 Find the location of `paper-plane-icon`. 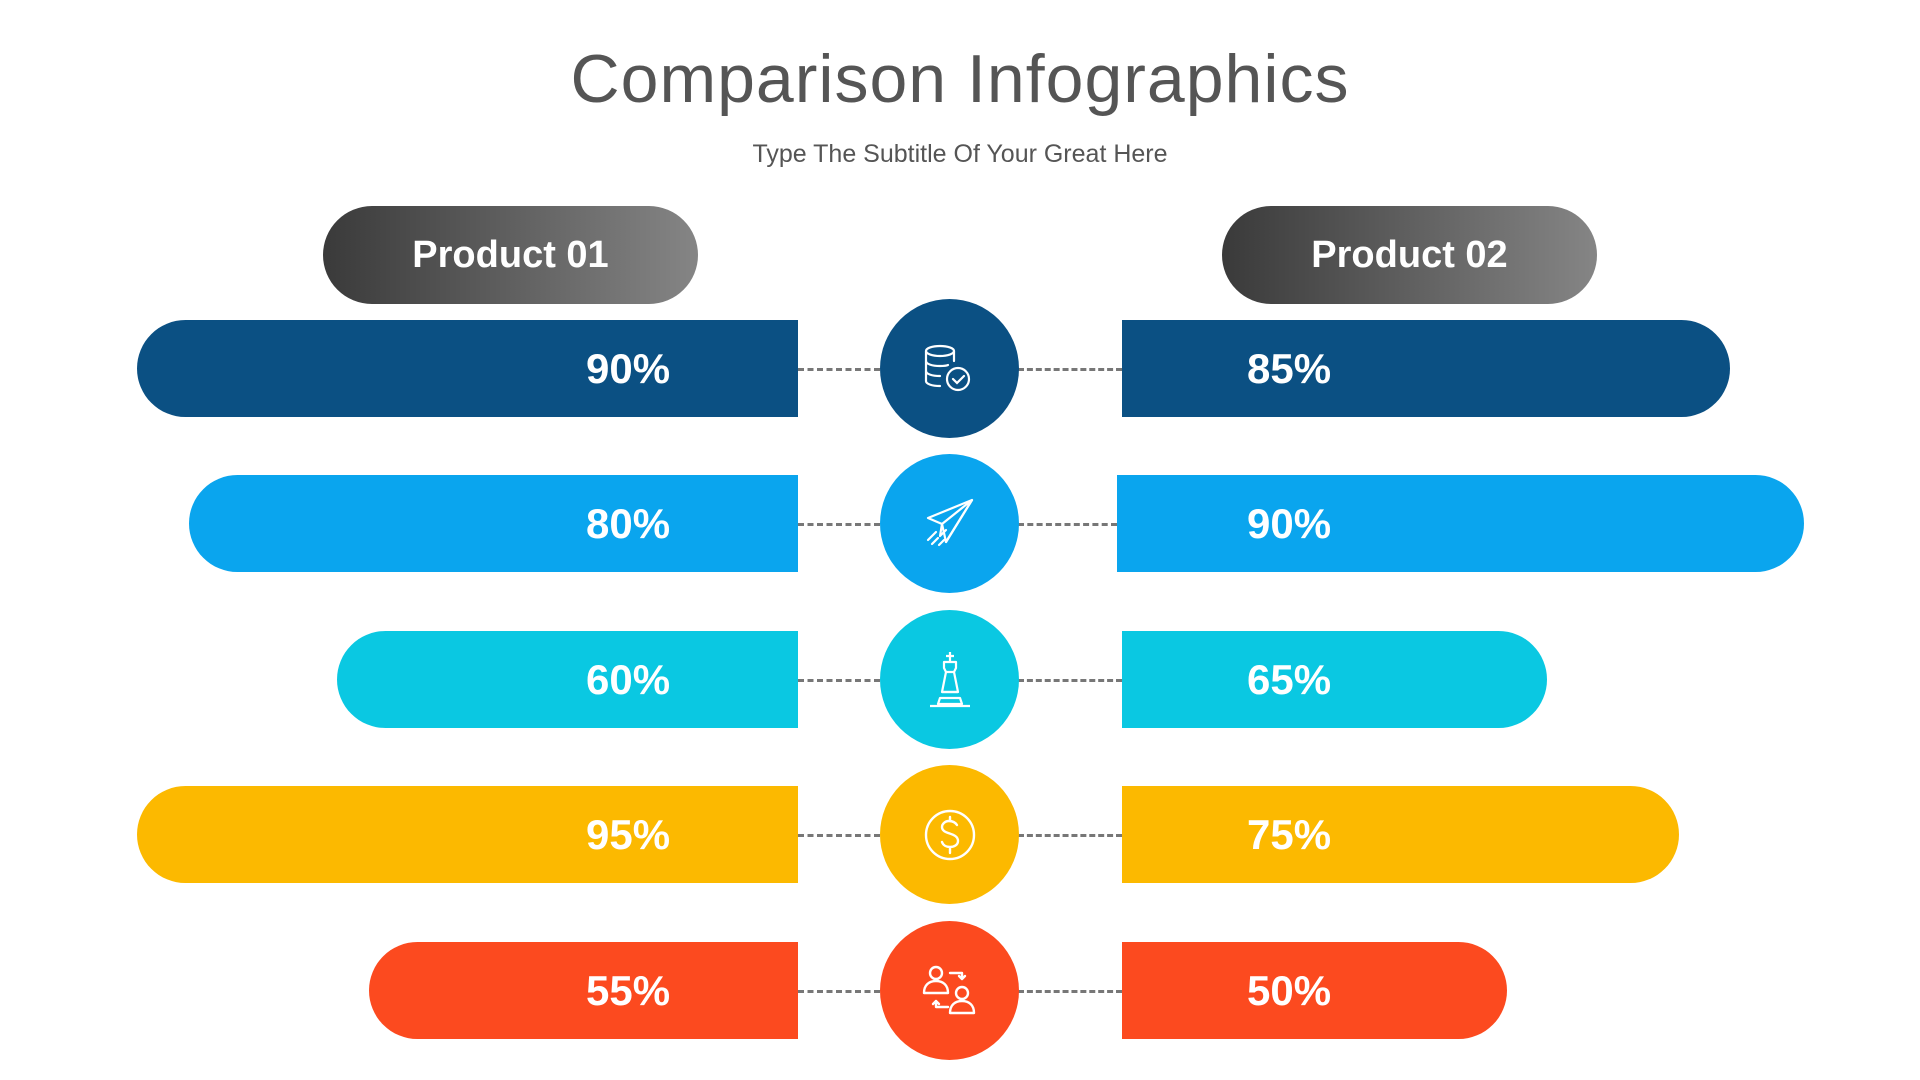

paper-plane-icon is located at coordinates (949, 522).